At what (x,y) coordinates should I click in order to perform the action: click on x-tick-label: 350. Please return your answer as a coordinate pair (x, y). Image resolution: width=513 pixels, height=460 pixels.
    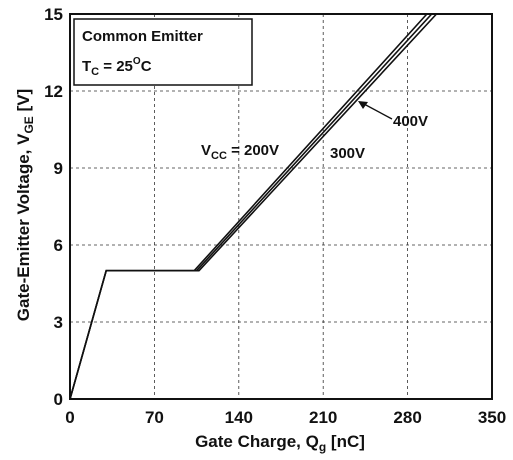
    Looking at the image, I should click on (492, 417).